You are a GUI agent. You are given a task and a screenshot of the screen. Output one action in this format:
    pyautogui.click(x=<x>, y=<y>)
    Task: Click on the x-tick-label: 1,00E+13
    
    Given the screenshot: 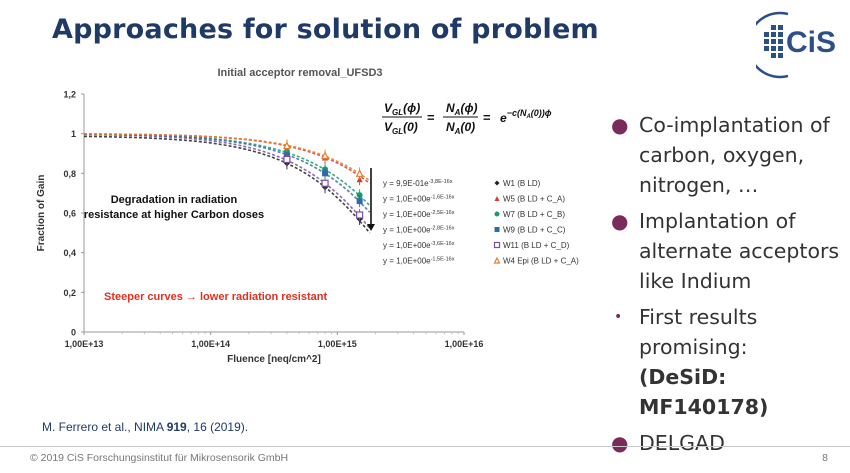 What is the action you would take?
    pyautogui.click(x=84, y=344)
    